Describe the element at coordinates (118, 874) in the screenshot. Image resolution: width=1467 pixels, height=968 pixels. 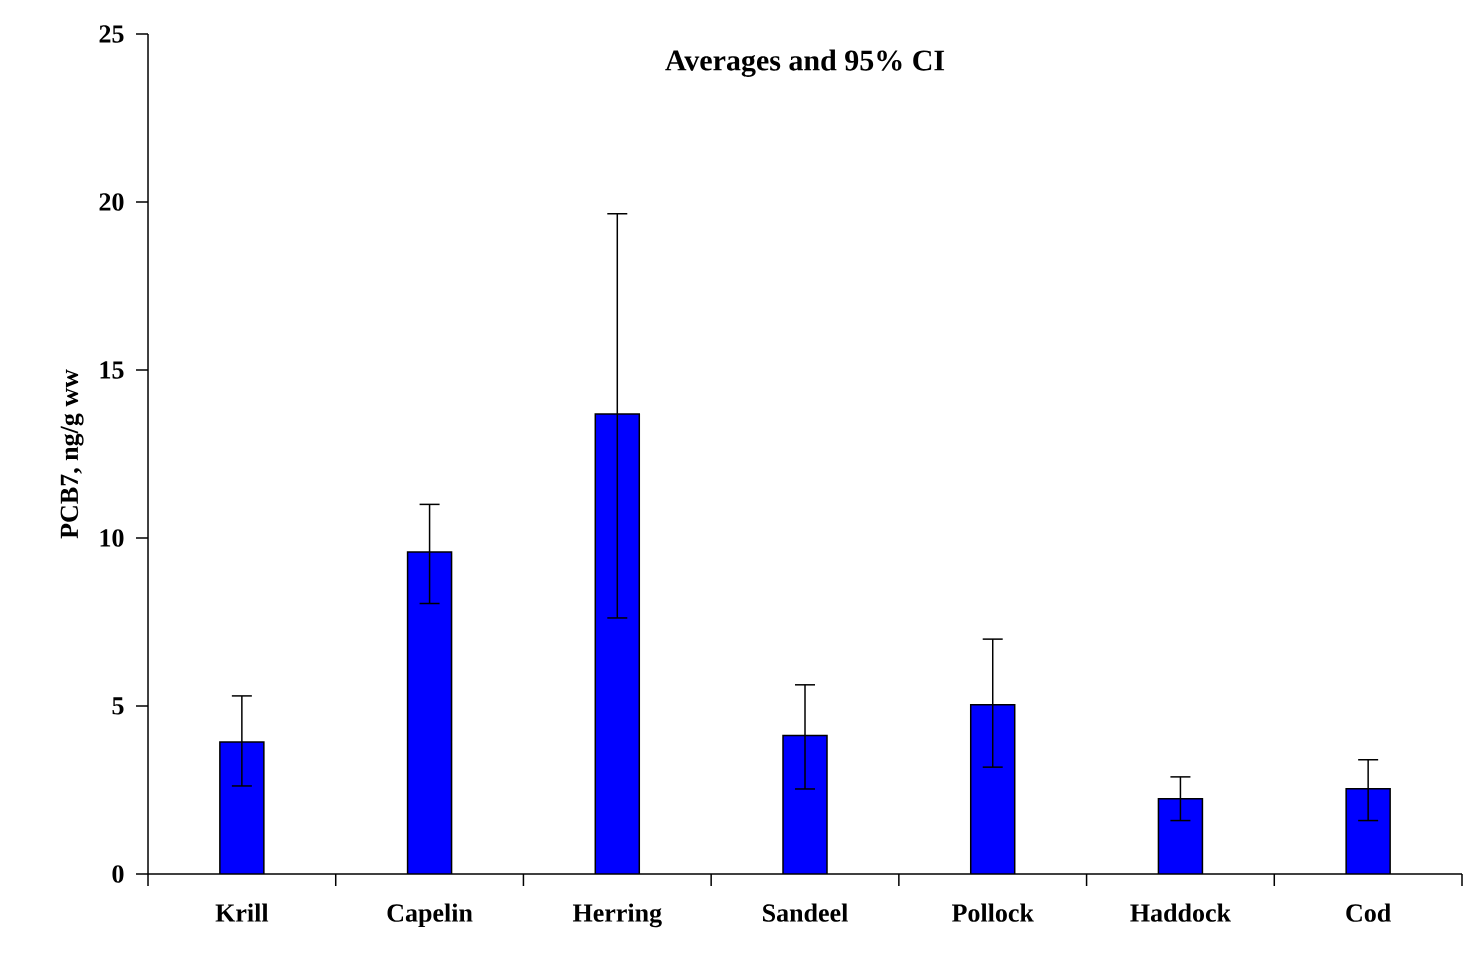
I see `y-tick-label: 0` at that location.